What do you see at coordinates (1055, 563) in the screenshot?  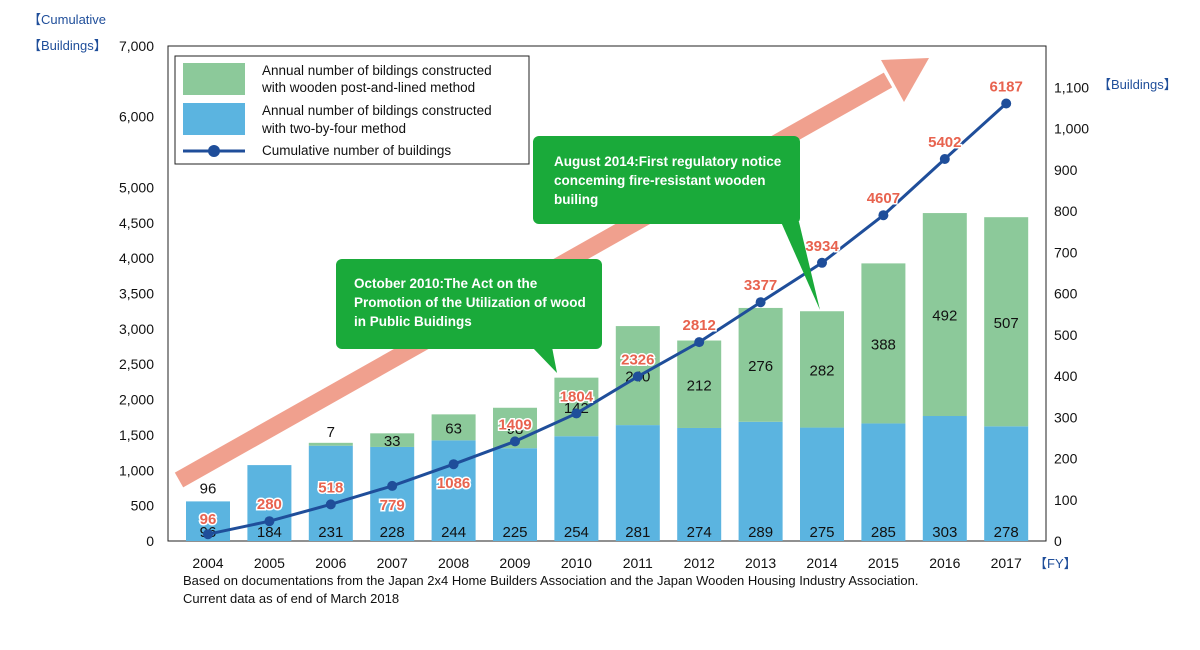 I see `x-axis-title: 【FY】` at bounding box center [1055, 563].